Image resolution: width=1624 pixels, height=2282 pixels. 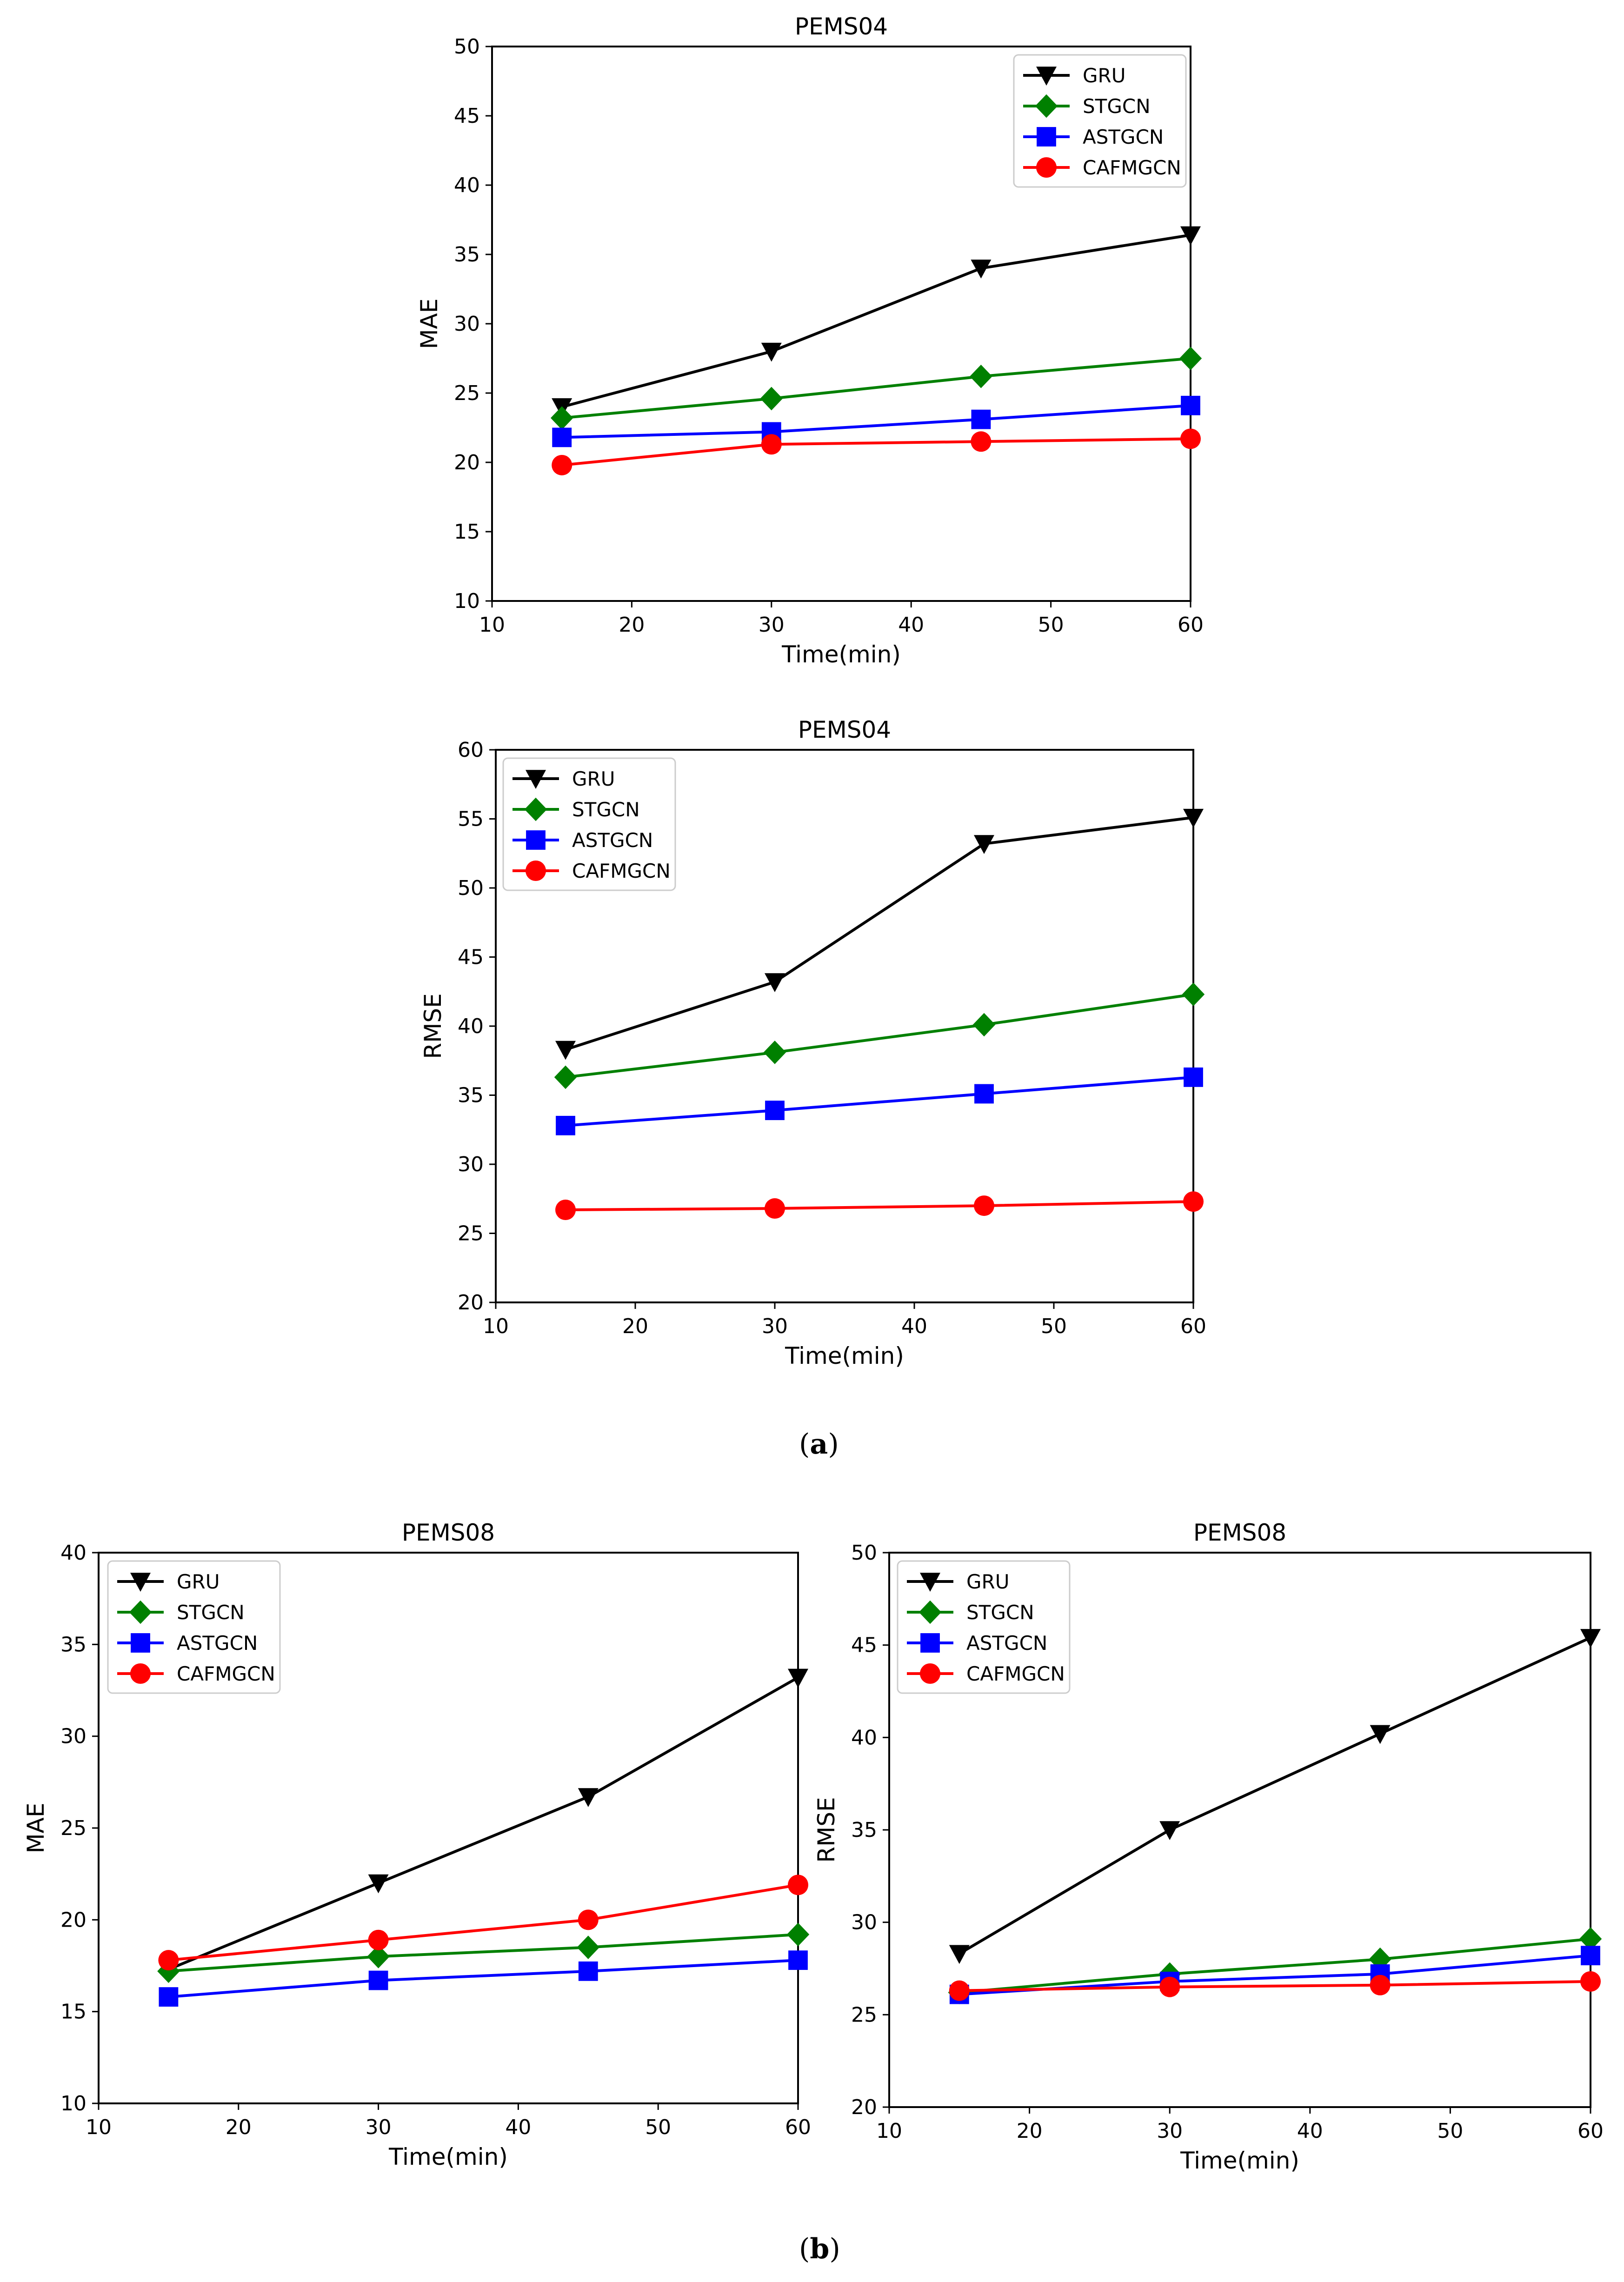 I want to click on y-axis-label: RMSE, so click(x=433, y=1026).